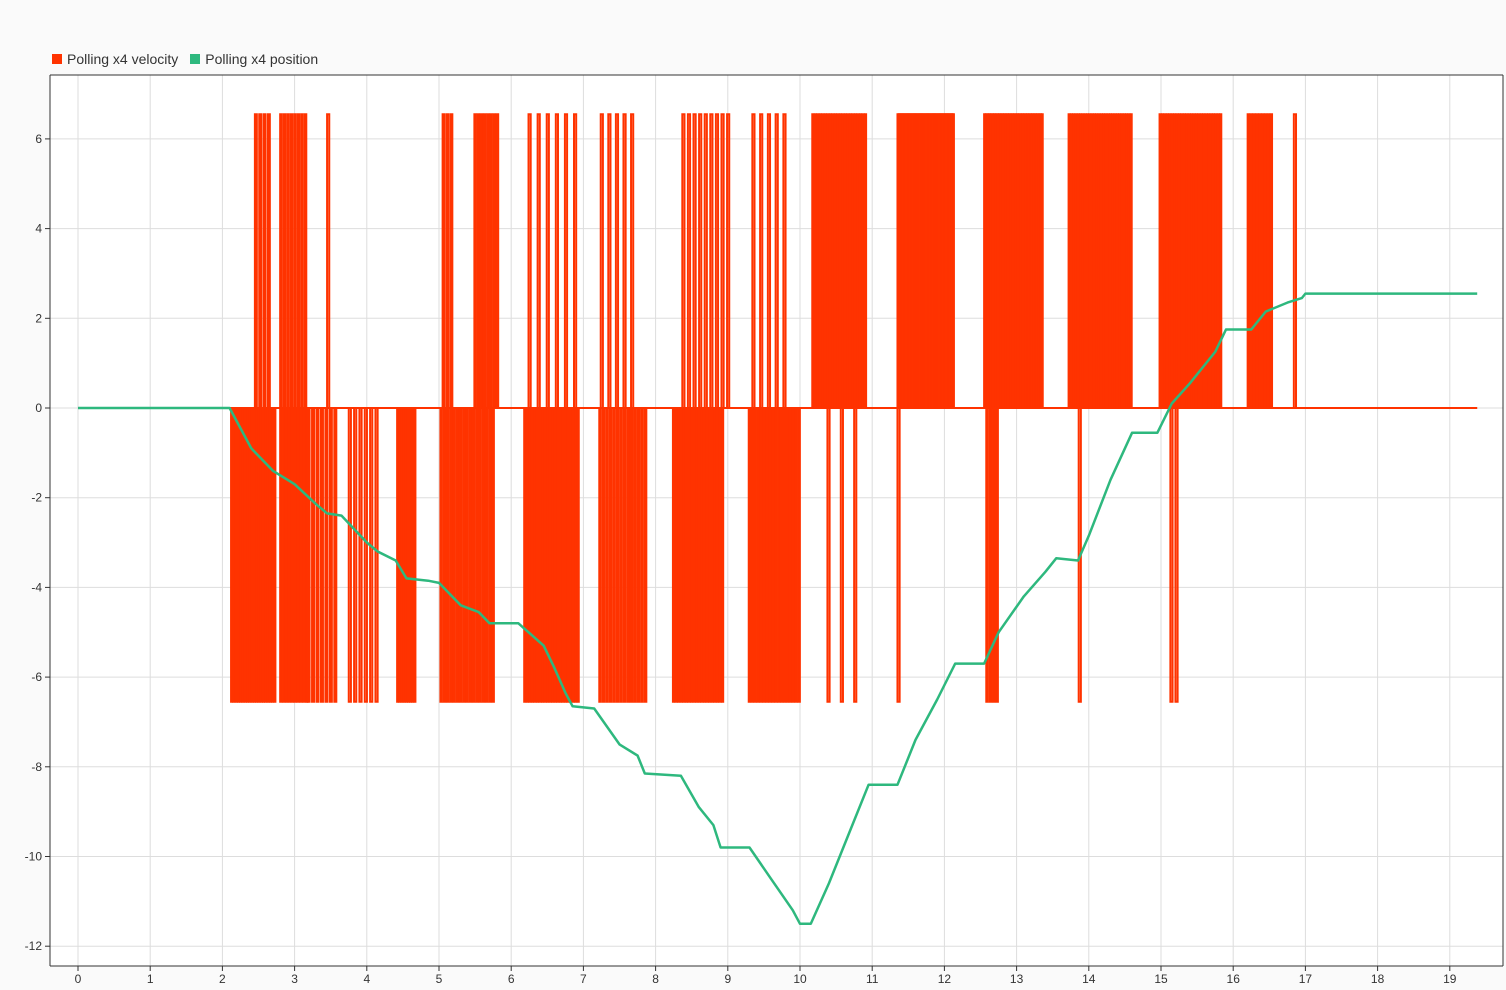 This screenshot has width=1506, height=990. Describe the element at coordinates (34, 857) in the screenshot. I see `y-tick-label: -10` at that location.